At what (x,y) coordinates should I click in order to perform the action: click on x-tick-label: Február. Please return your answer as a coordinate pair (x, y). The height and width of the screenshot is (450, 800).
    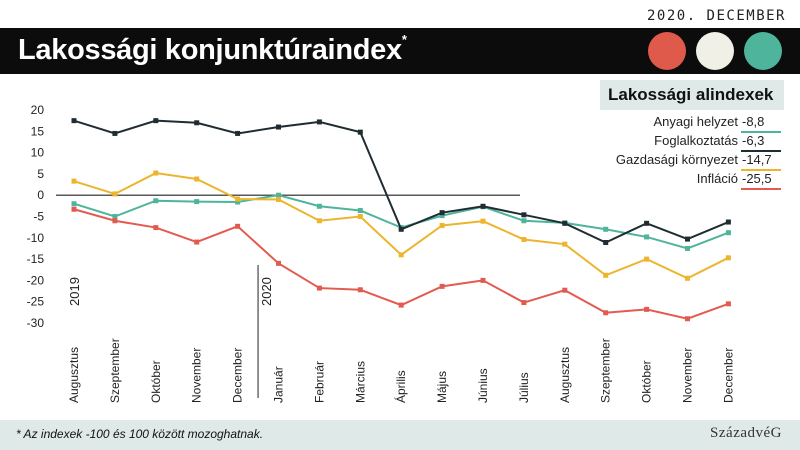
    Looking at the image, I should click on (319, 382).